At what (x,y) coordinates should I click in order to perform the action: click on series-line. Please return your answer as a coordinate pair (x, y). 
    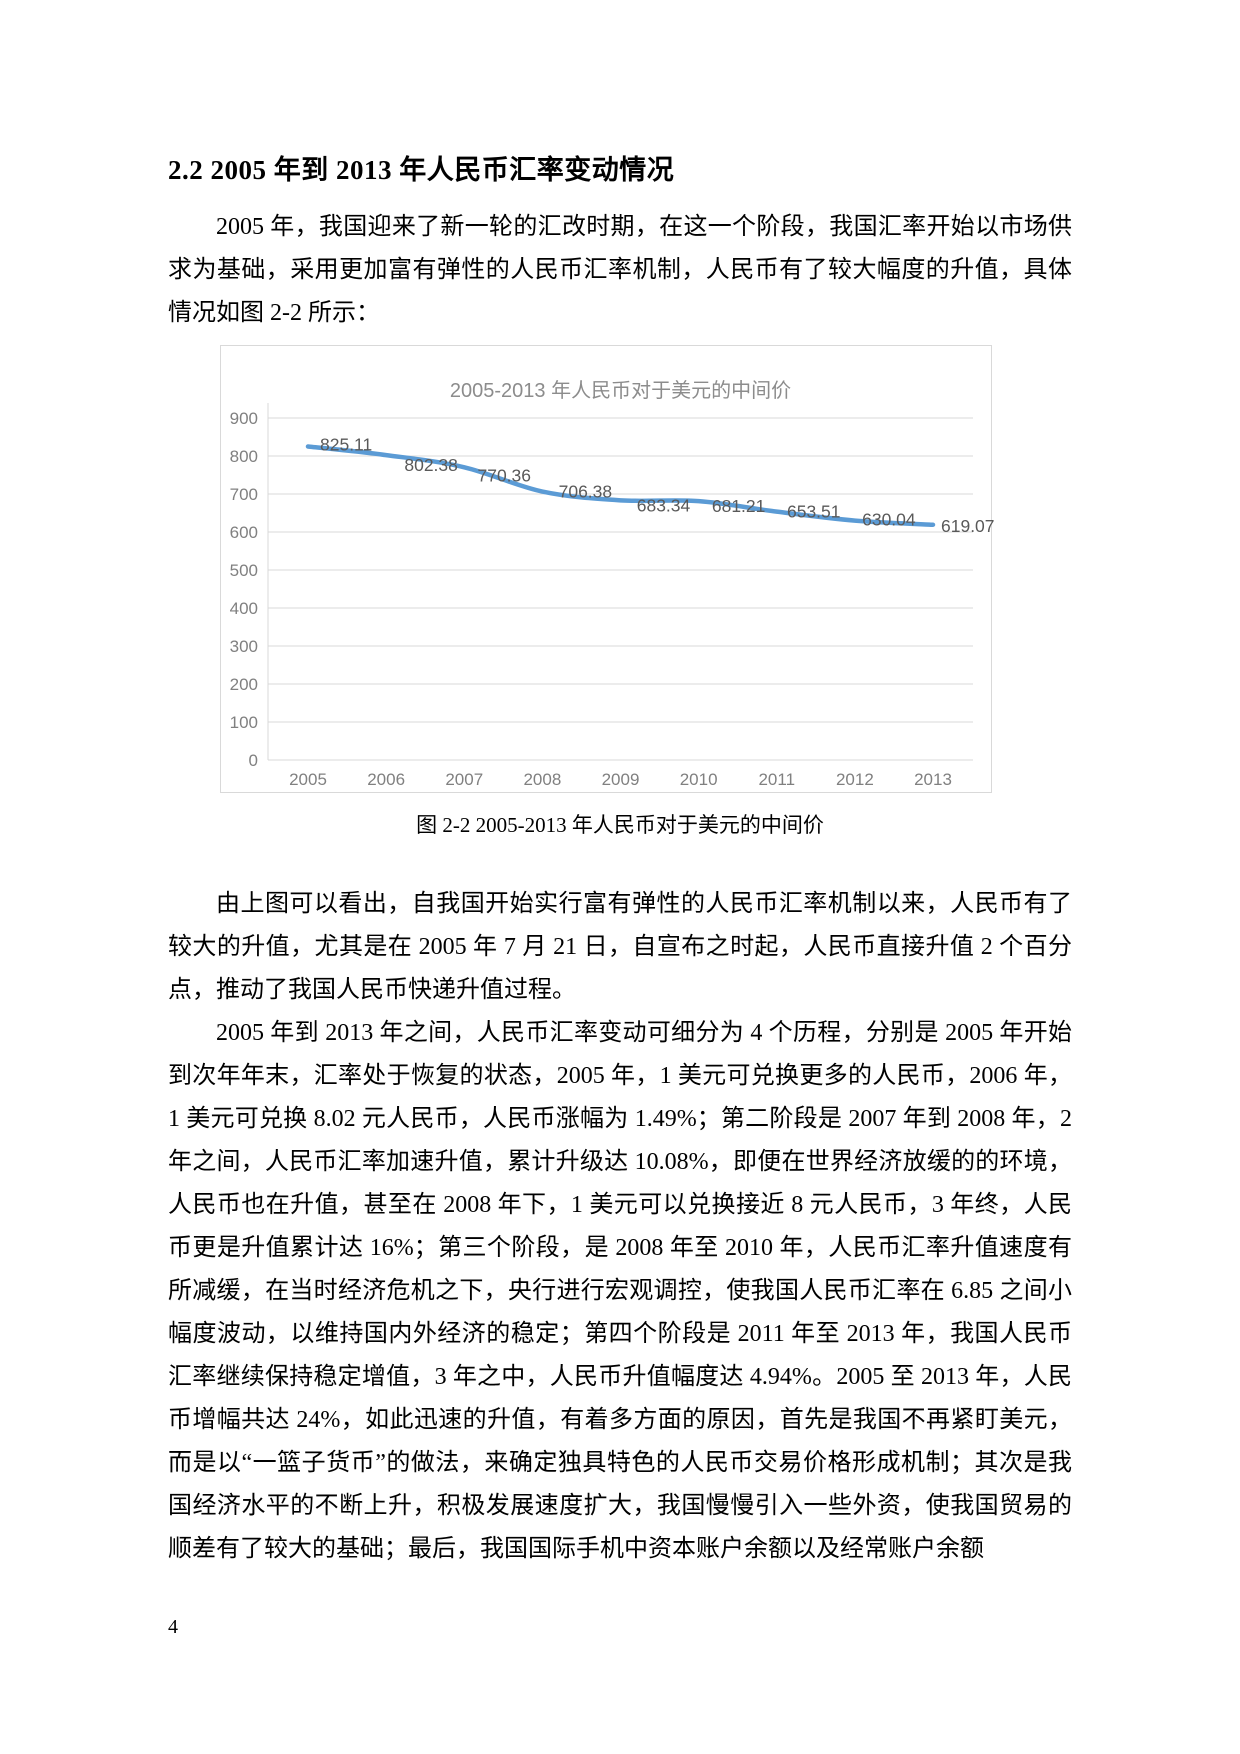
    Looking at the image, I should click on (620, 486).